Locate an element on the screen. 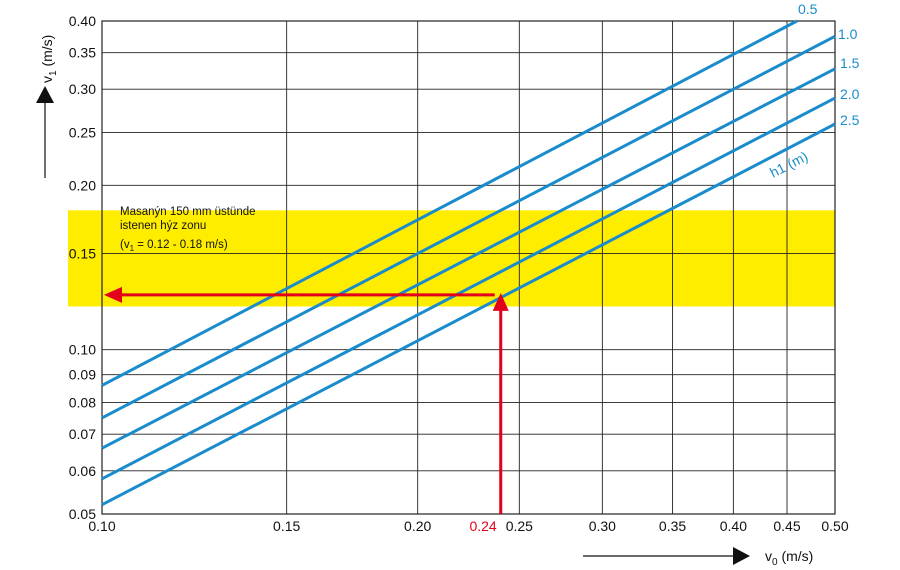  band-note-line-3: (v1 = 0.12 - 0.18 m/s) is located at coordinates (174, 246).